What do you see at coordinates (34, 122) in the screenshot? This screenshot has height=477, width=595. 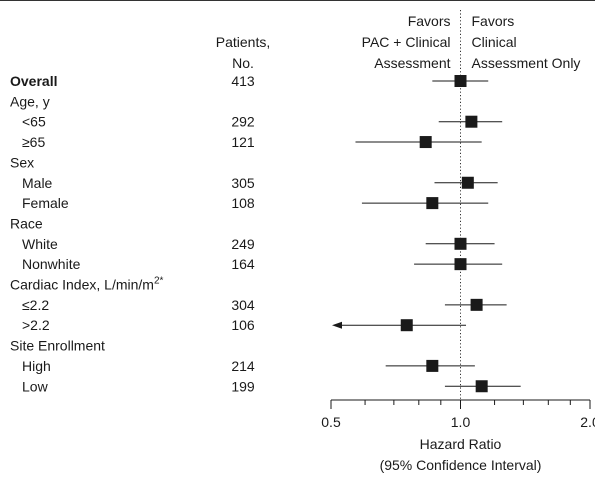 I see `row-label: <65` at bounding box center [34, 122].